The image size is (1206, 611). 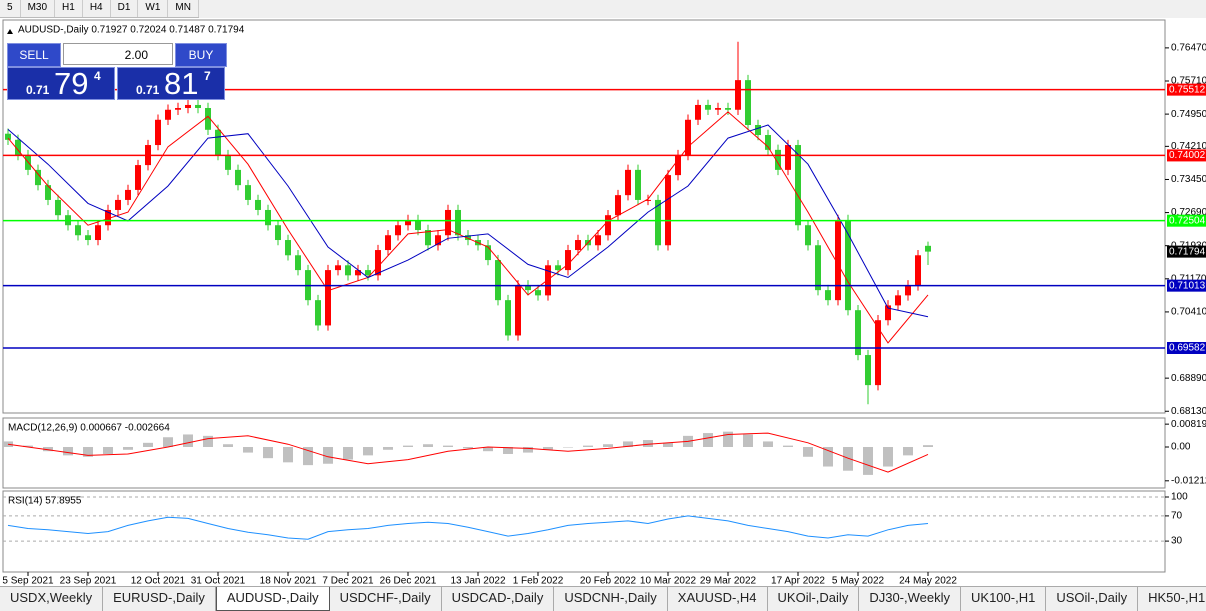 What do you see at coordinates (611, 599) in the screenshot?
I see `chart-tab: USDCNH-,Daily` at bounding box center [611, 599].